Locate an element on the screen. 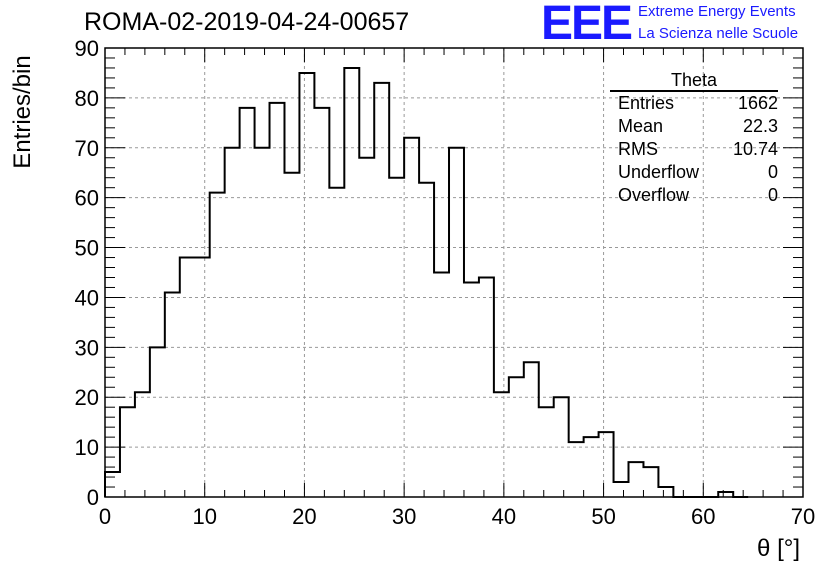 The width and height of the screenshot is (836, 572). stats-value: 10.74 is located at coordinates (755, 149).